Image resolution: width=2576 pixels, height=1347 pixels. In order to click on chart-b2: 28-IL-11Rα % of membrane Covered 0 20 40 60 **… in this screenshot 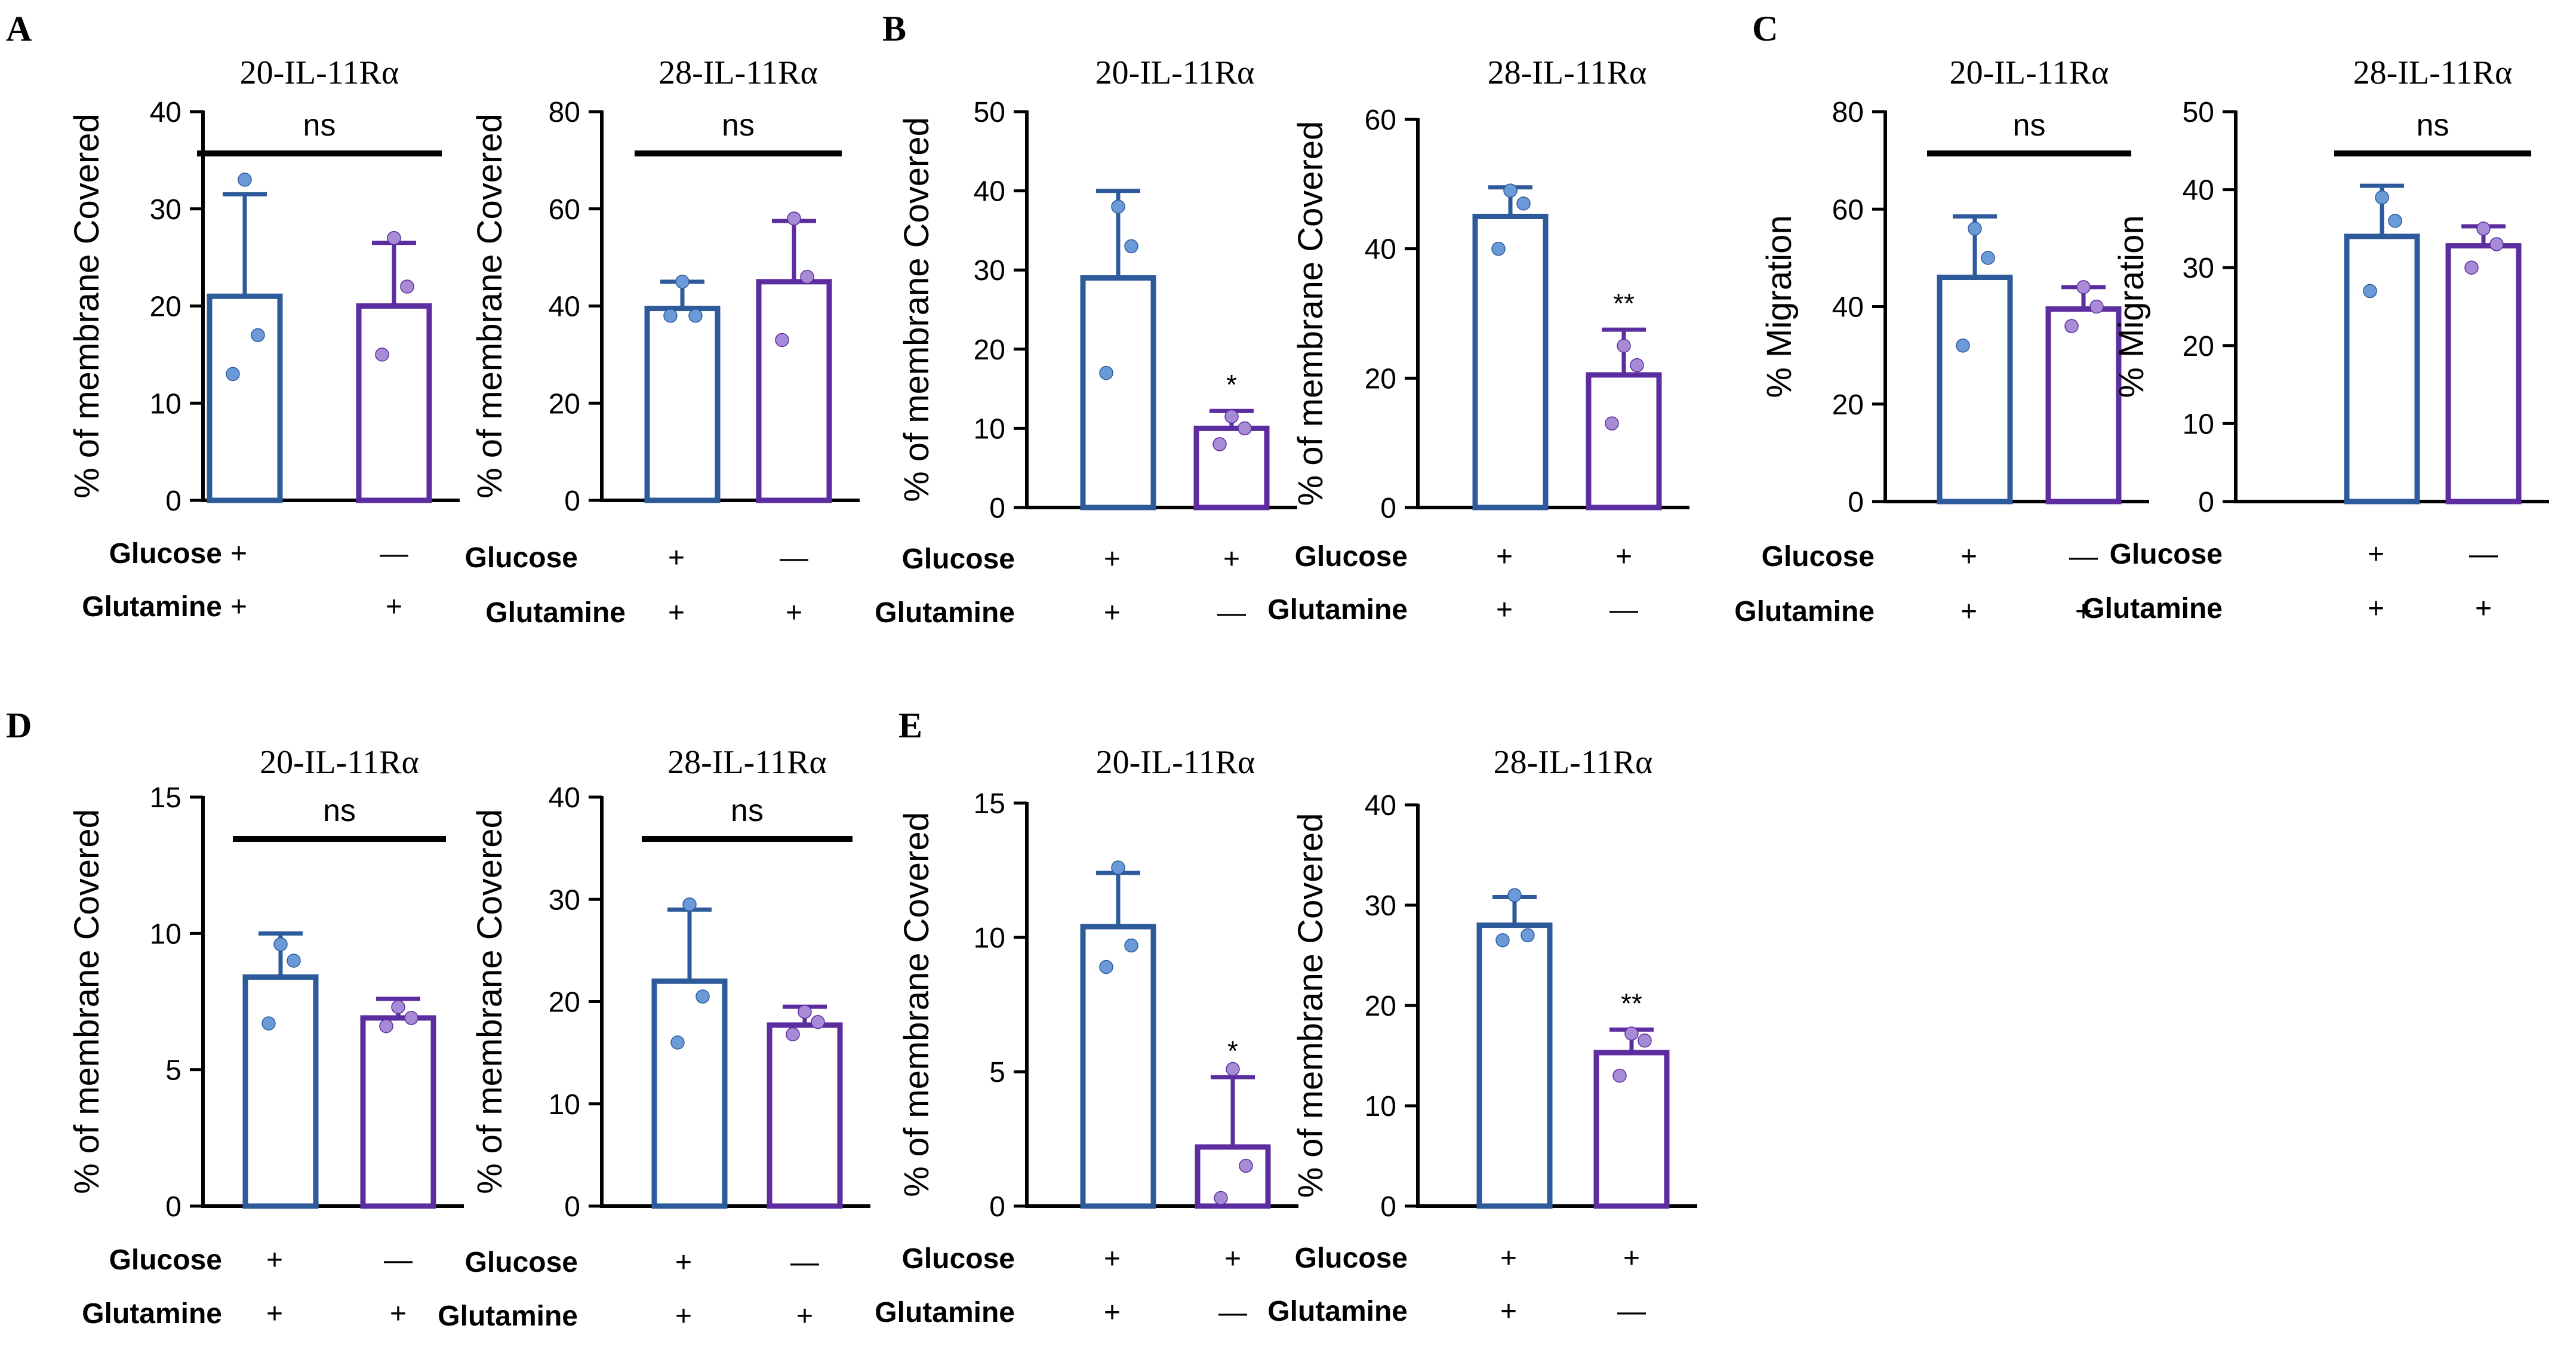, I will do `click(1478, 340)`.